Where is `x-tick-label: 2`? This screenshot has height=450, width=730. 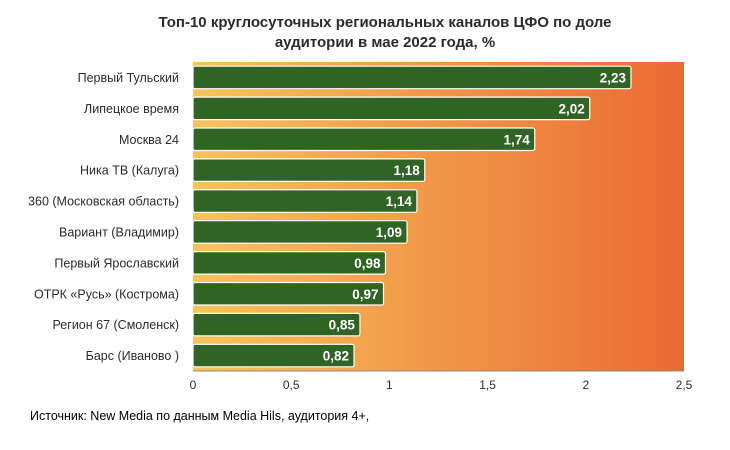
x-tick-label: 2 is located at coordinates (585, 385).